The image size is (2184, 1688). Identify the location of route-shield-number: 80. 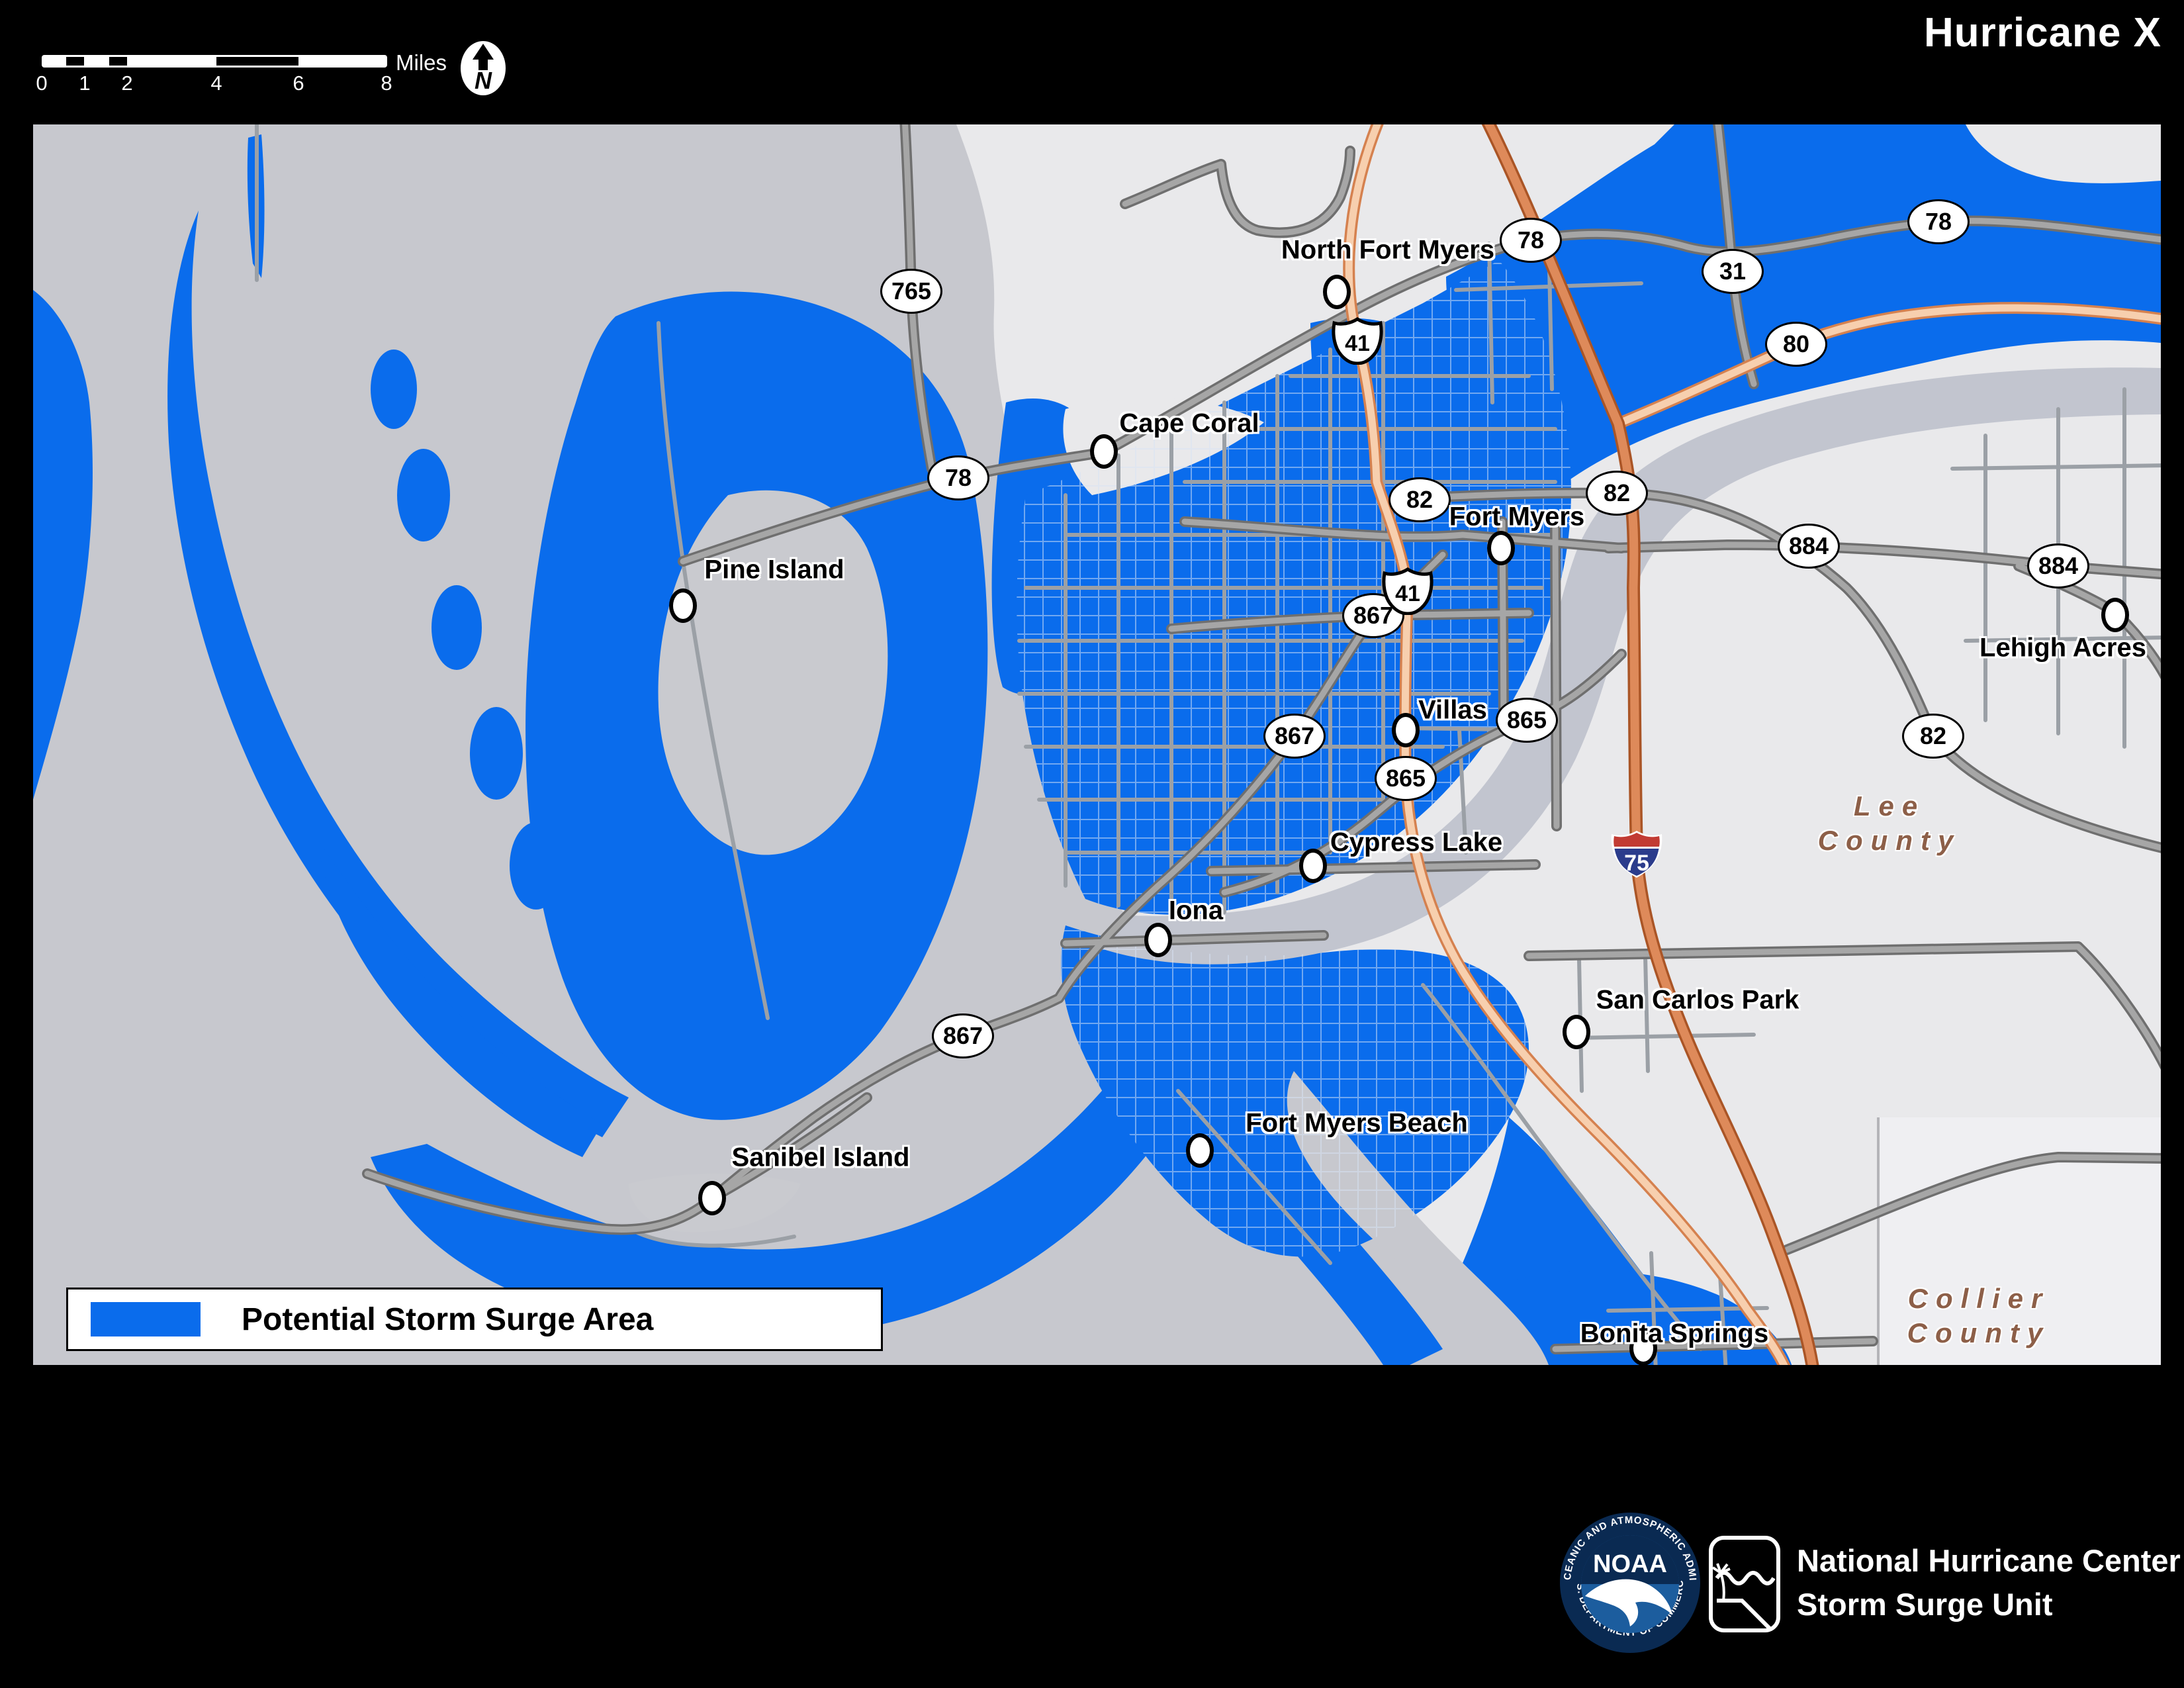
(1796, 343).